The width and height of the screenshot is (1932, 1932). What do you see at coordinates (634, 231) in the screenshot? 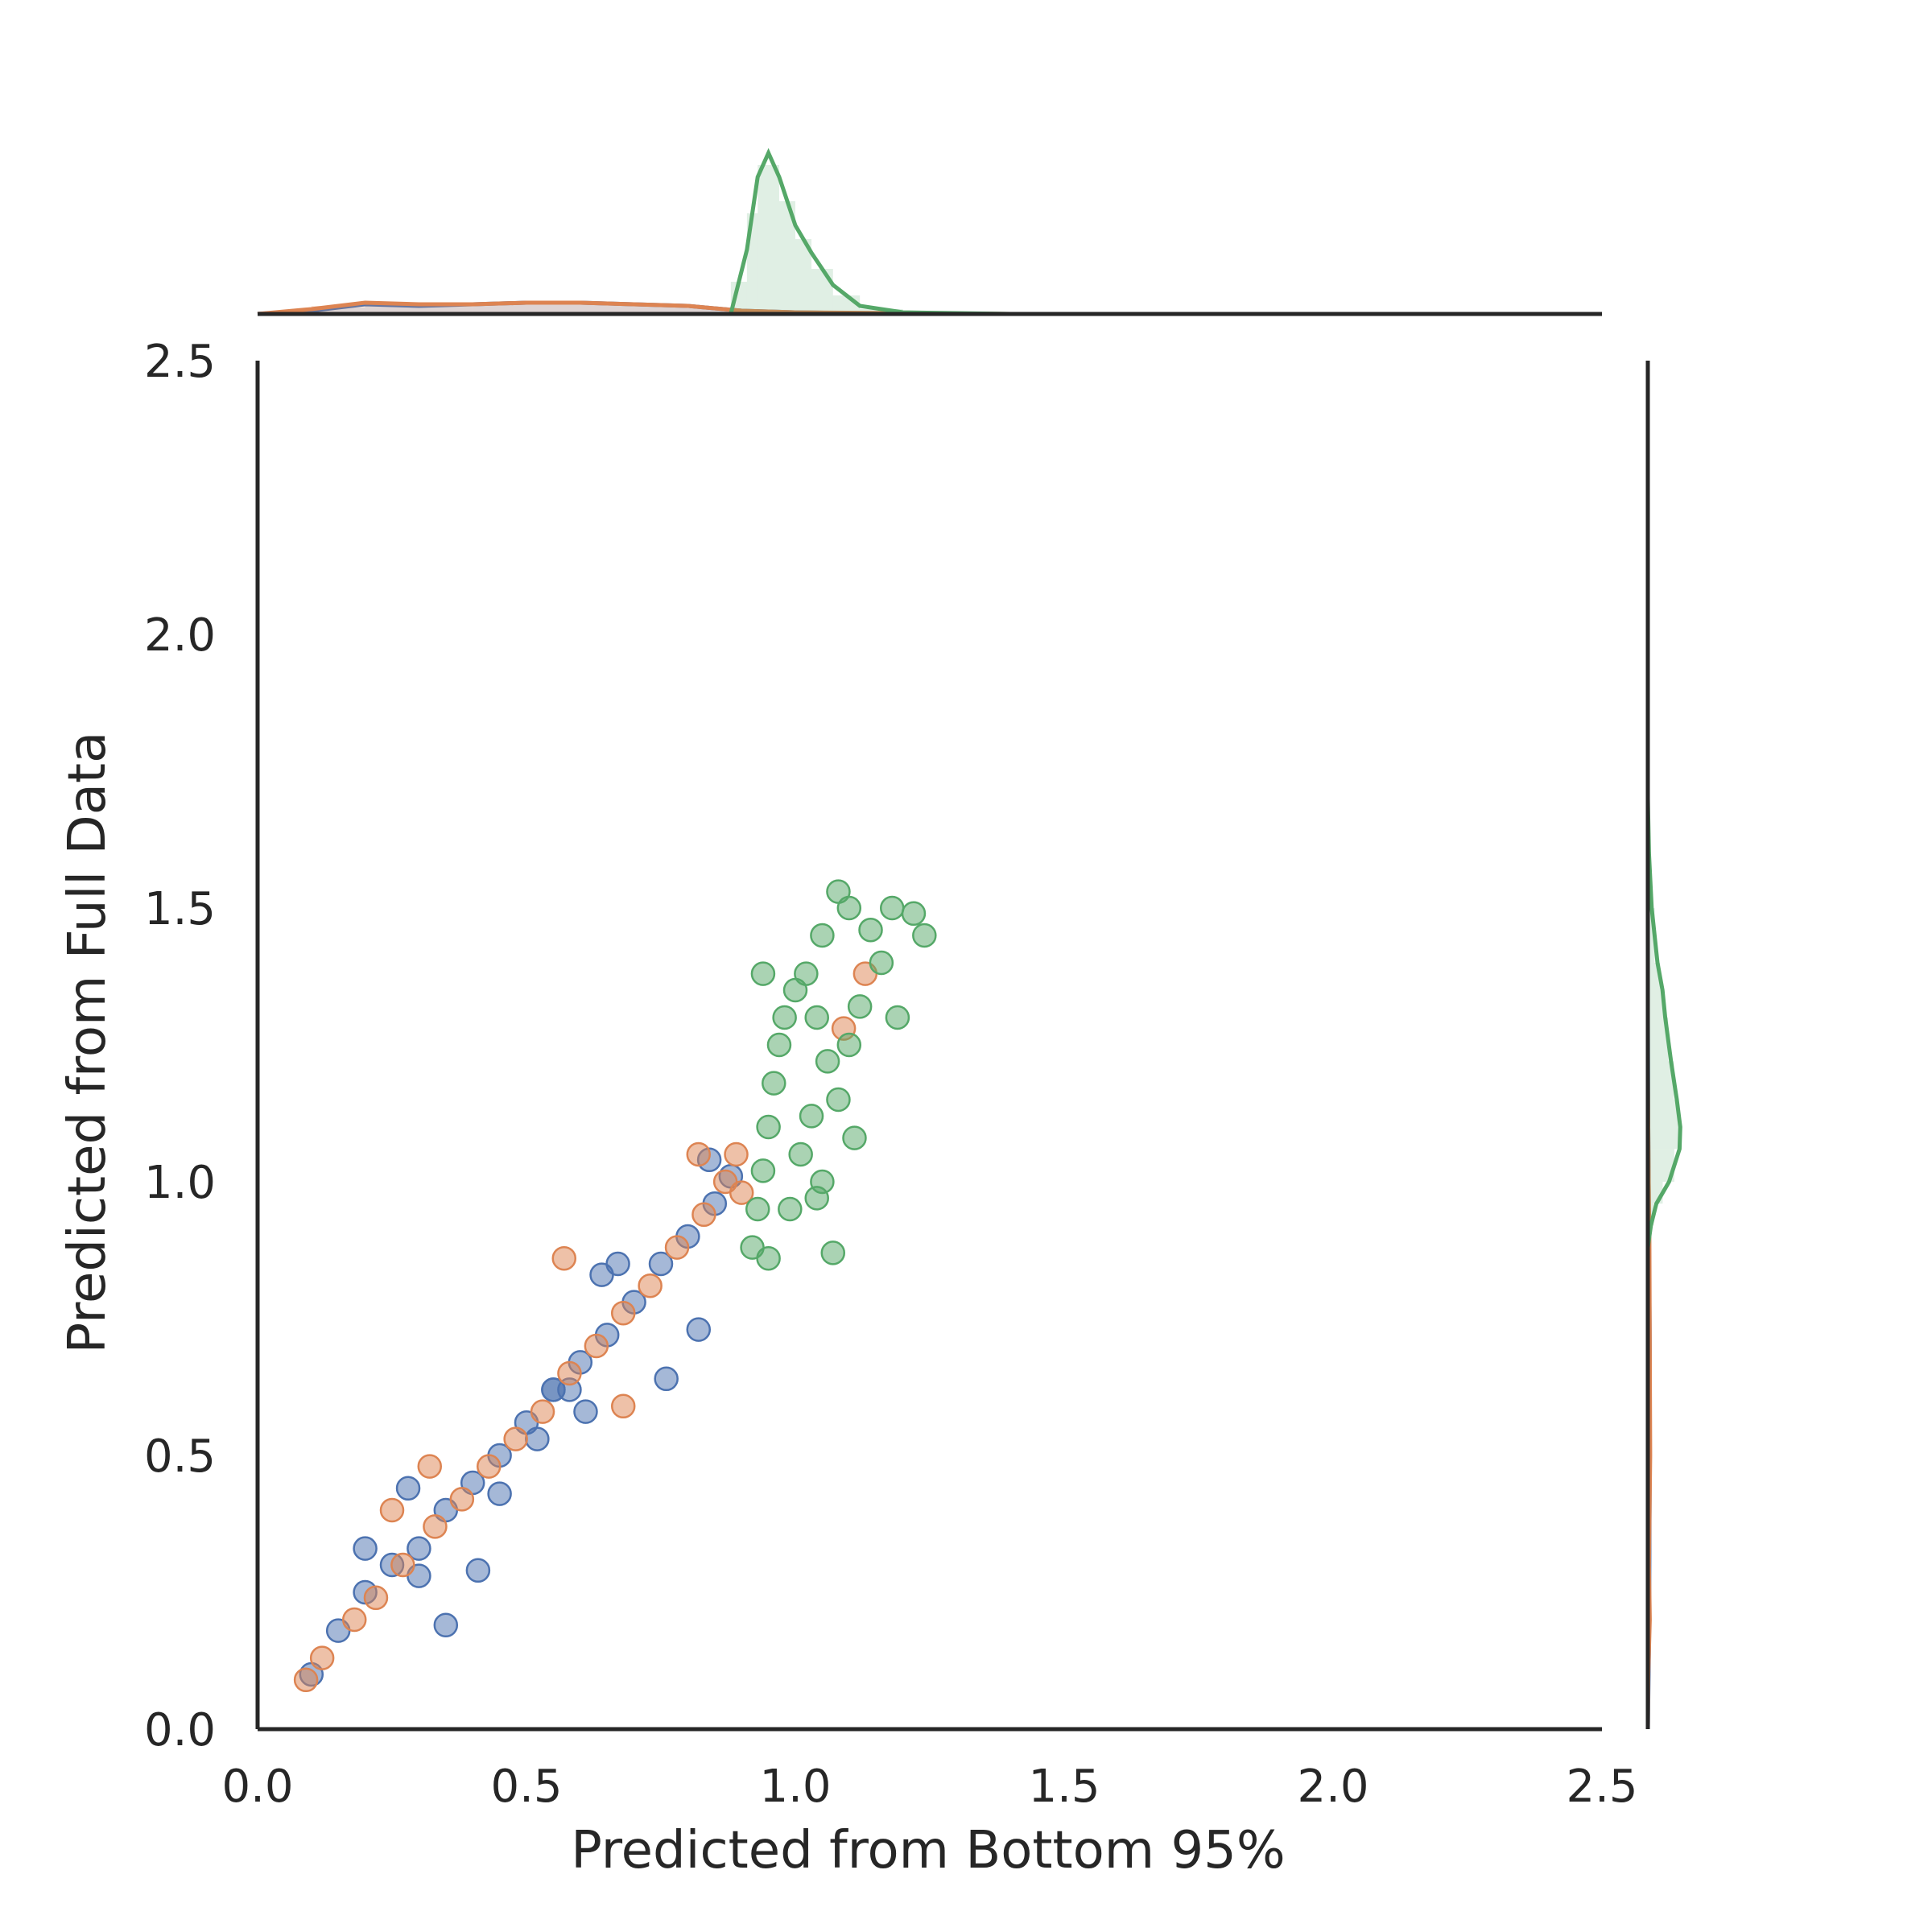
I see `top-marginal-density` at bounding box center [634, 231].